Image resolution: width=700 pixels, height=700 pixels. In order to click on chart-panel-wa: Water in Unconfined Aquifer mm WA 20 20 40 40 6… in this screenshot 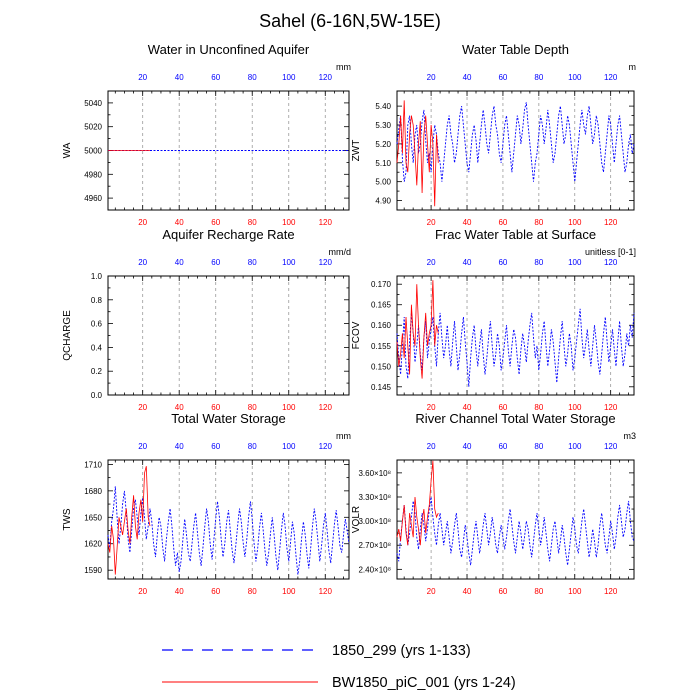, I will do `click(206, 134)`.